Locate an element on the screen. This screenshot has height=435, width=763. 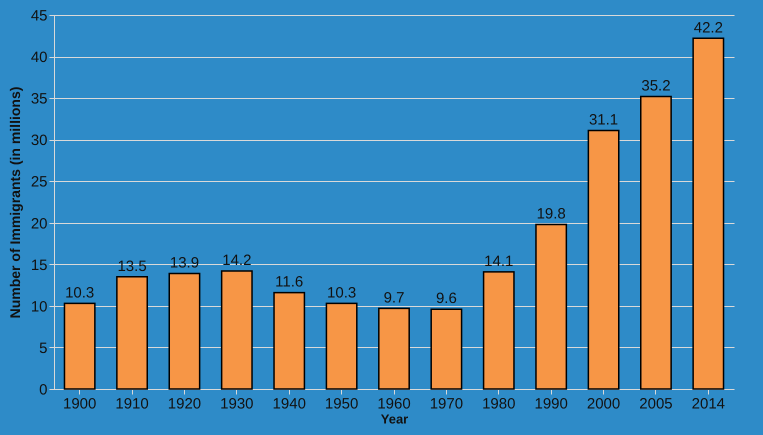
data-label: 9.6 is located at coordinates (446, 299).